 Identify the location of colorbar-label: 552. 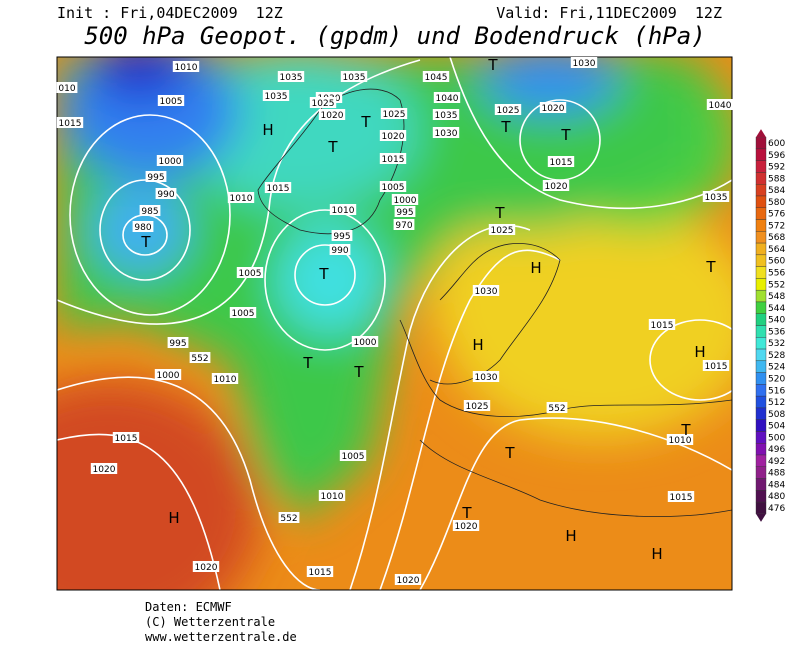
(776, 285).